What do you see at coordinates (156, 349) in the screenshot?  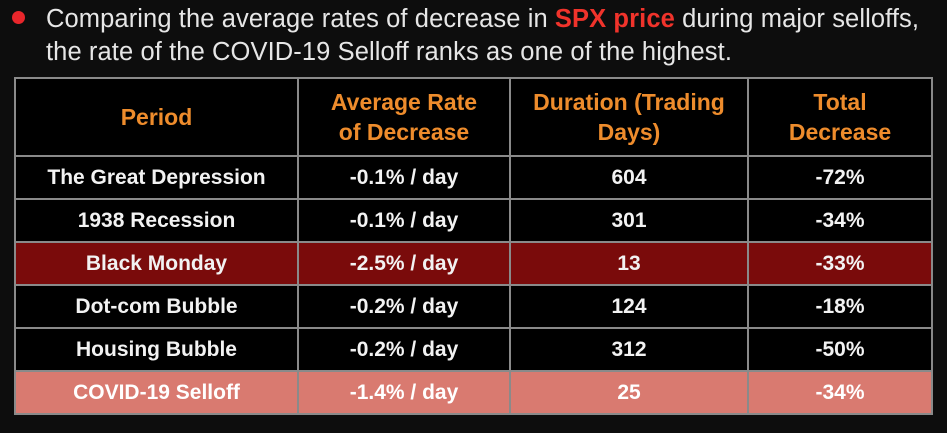 I see `cell-period: Housing Bubble` at bounding box center [156, 349].